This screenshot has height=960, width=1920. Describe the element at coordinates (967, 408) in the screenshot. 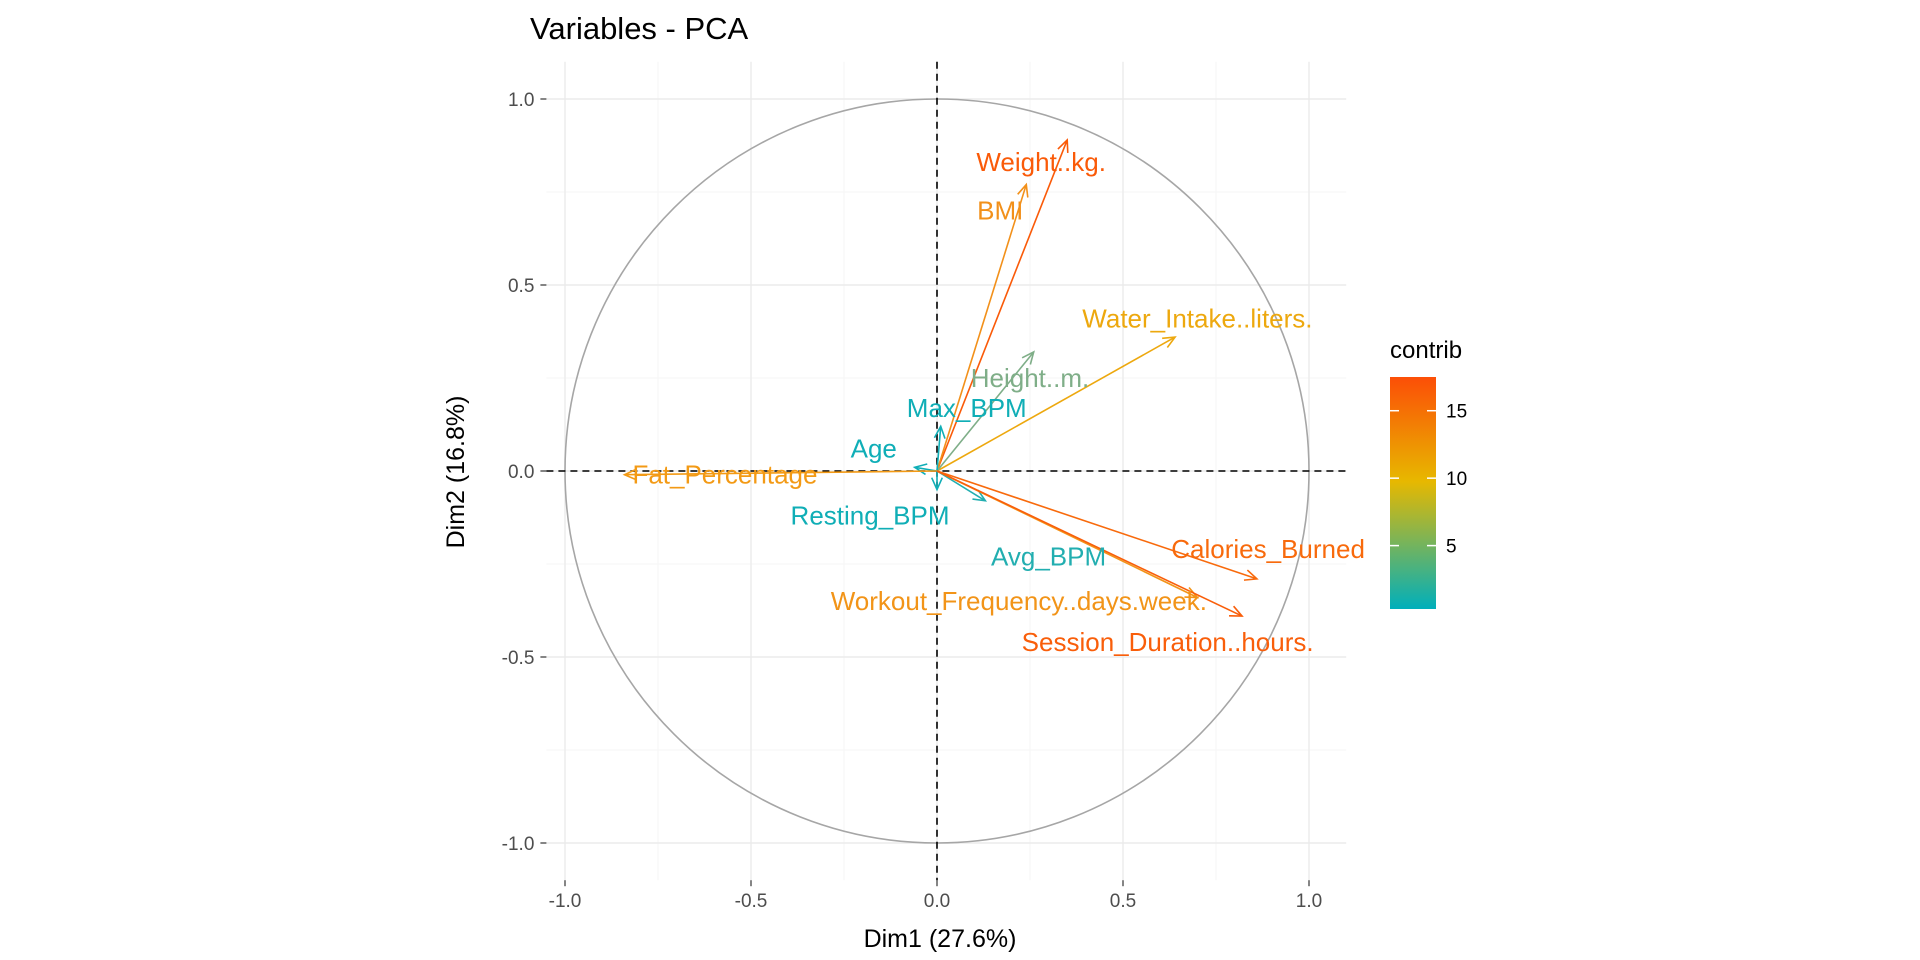

I see `variable-label: Max_BPM` at that location.